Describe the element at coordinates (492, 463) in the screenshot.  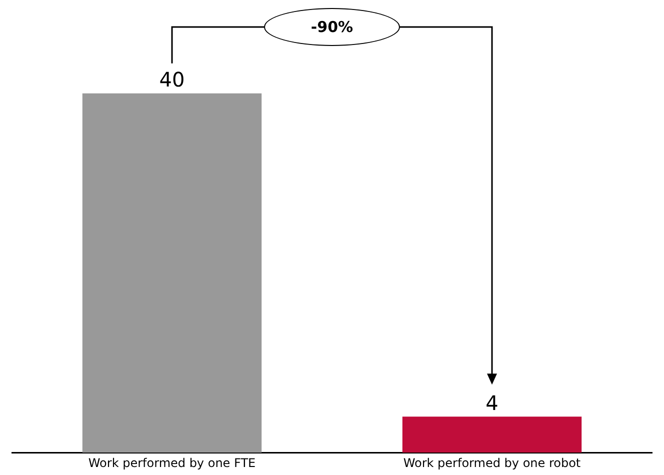
I see `x-tick-label: Work performed by one robot` at that location.